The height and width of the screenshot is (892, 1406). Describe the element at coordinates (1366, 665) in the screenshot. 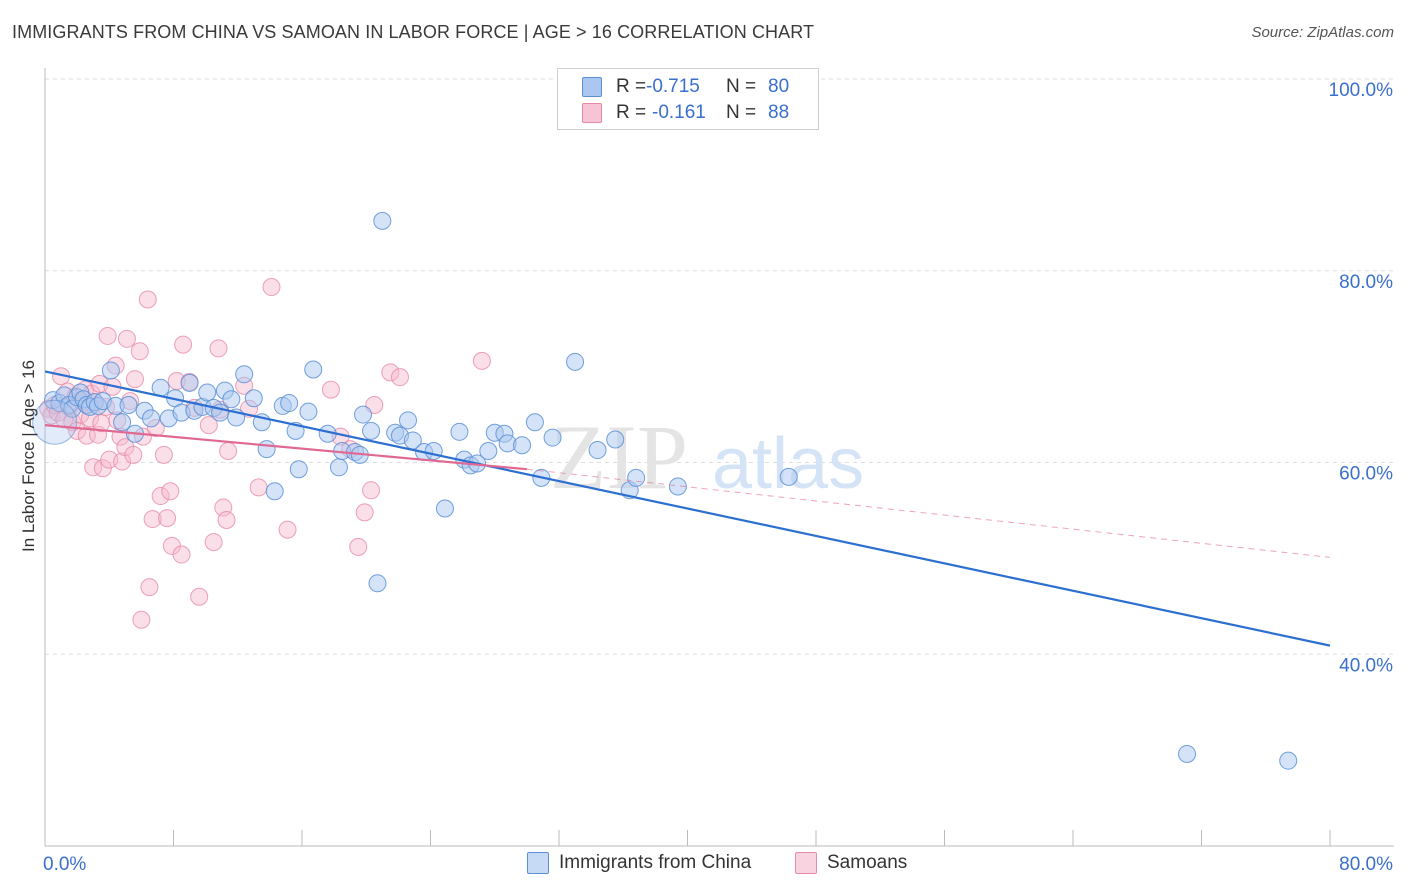

I see `y-tick-label: 40.0%` at that location.